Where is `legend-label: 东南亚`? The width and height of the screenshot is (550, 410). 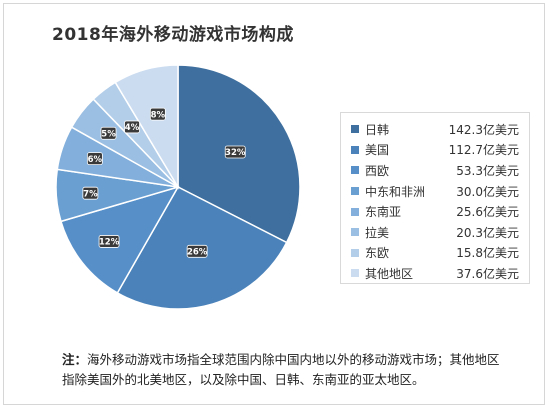
legend-label: 东南亚 is located at coordinates (383, 212).